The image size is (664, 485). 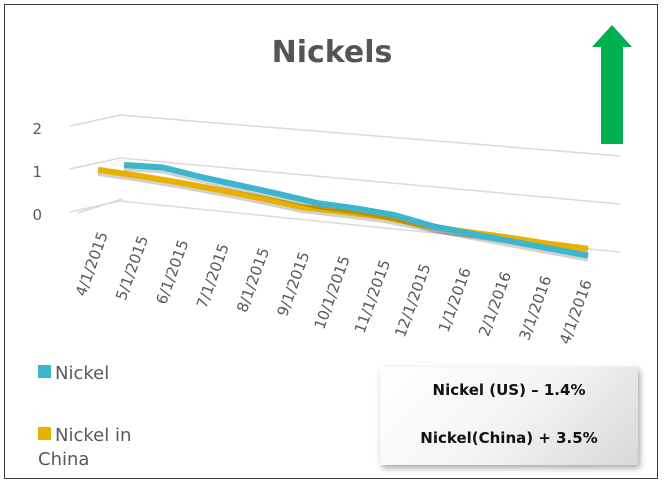 I want to click on x-tick-label: 4/1/2016, so click(x=576, y=311).